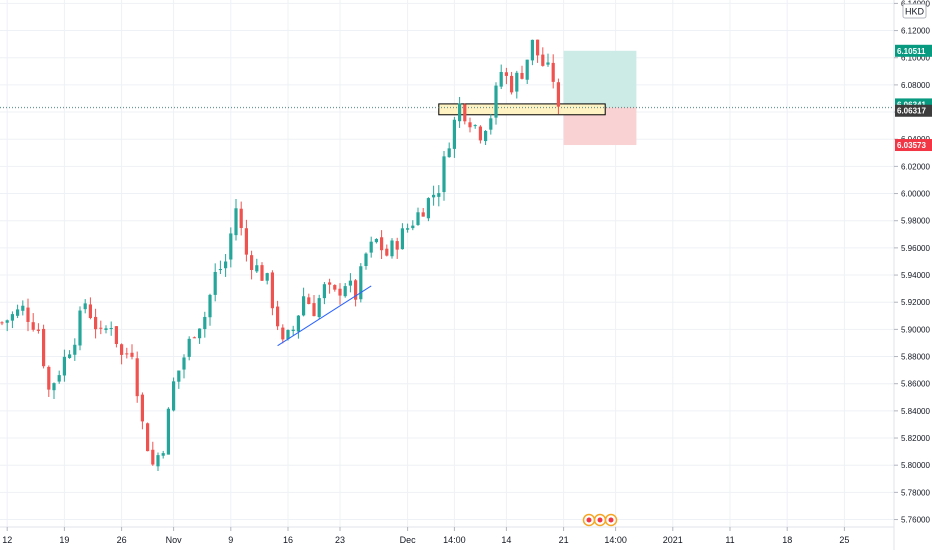 The height and width of the screenshot is (555, 932). I want to click on time-tick-label: 11, so click(729, 540).